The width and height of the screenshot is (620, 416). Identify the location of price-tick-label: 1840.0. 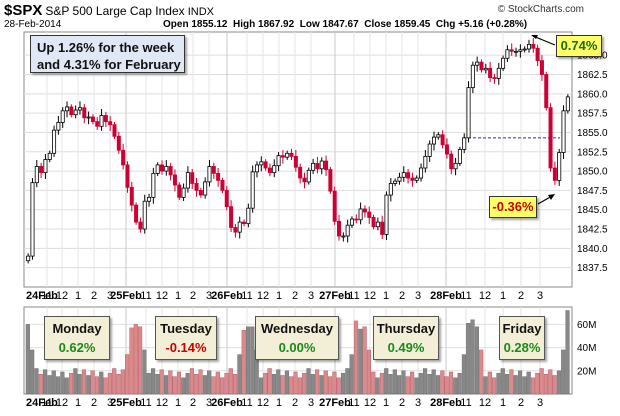
(592, 249).